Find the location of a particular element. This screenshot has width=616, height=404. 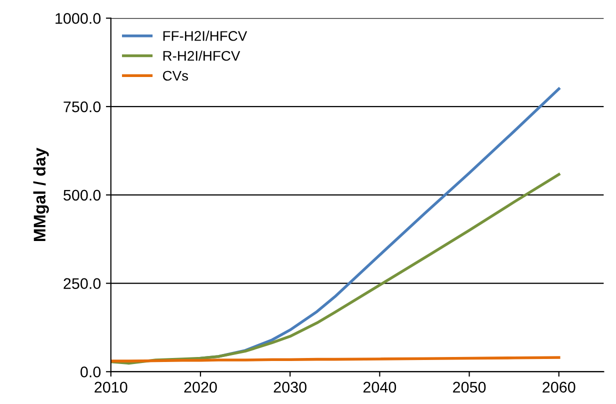

legend-label: FF-H2I/HFCV is located at coordinates (205, 35).